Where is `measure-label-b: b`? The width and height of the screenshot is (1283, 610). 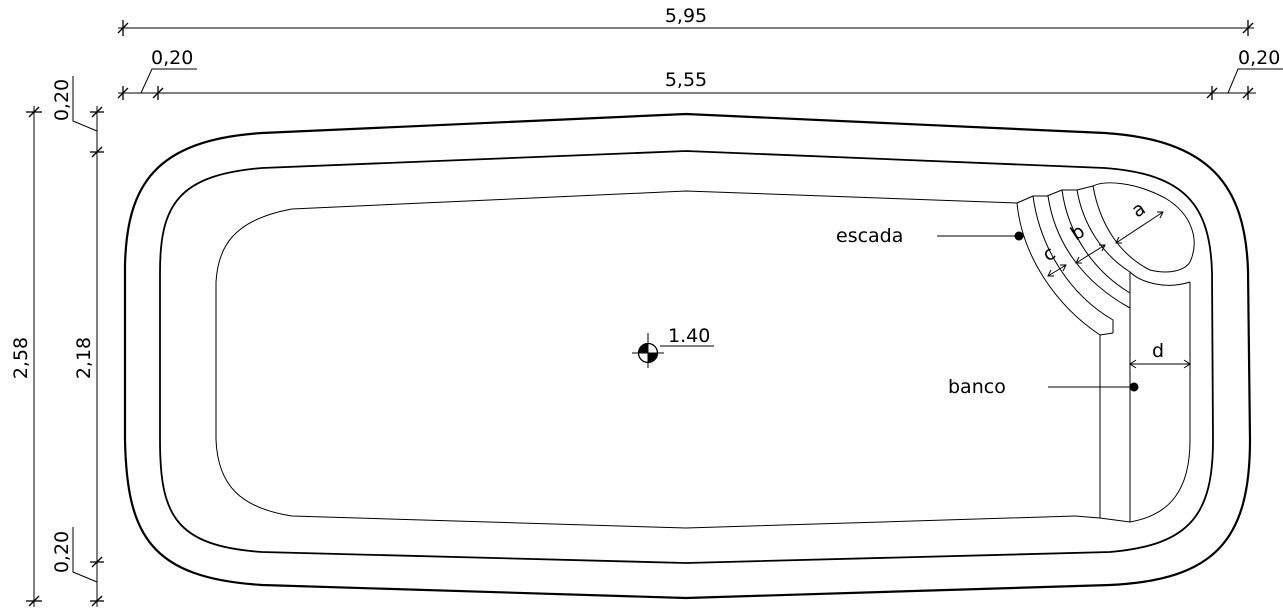 measure-label-b: b is located at coordinates (1078, 232).